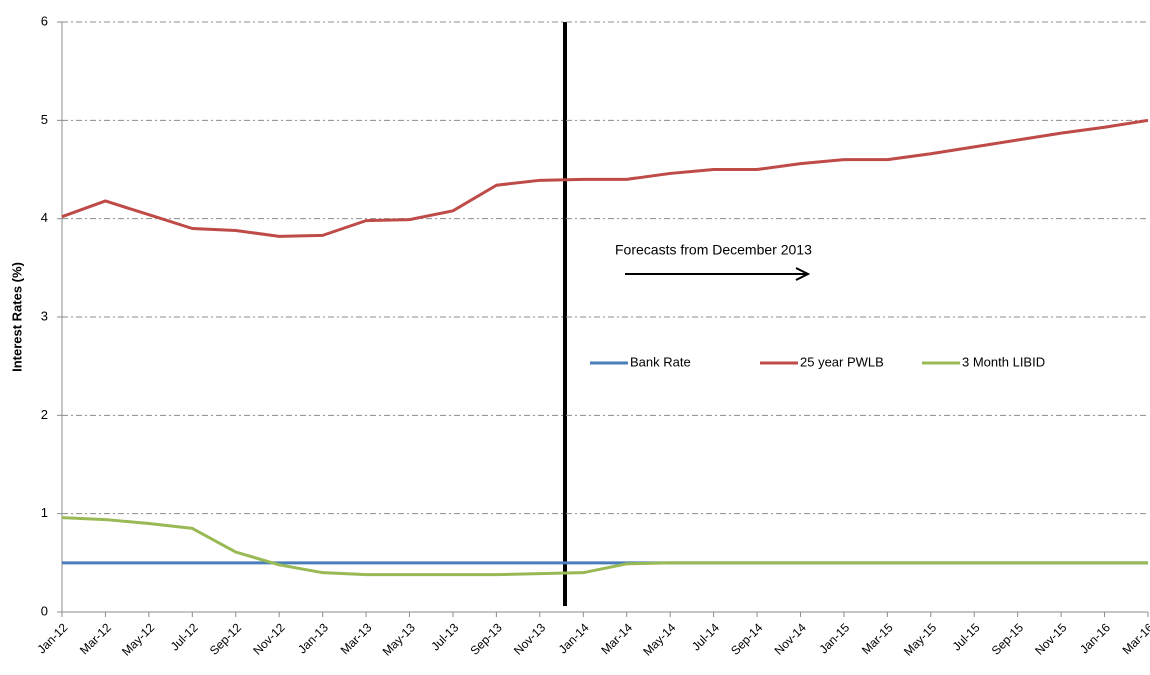  What do you see at coordinates (659, 639) in the screenshot?
I see `x-tick-label: May-14` at bounding box center [659, 639].